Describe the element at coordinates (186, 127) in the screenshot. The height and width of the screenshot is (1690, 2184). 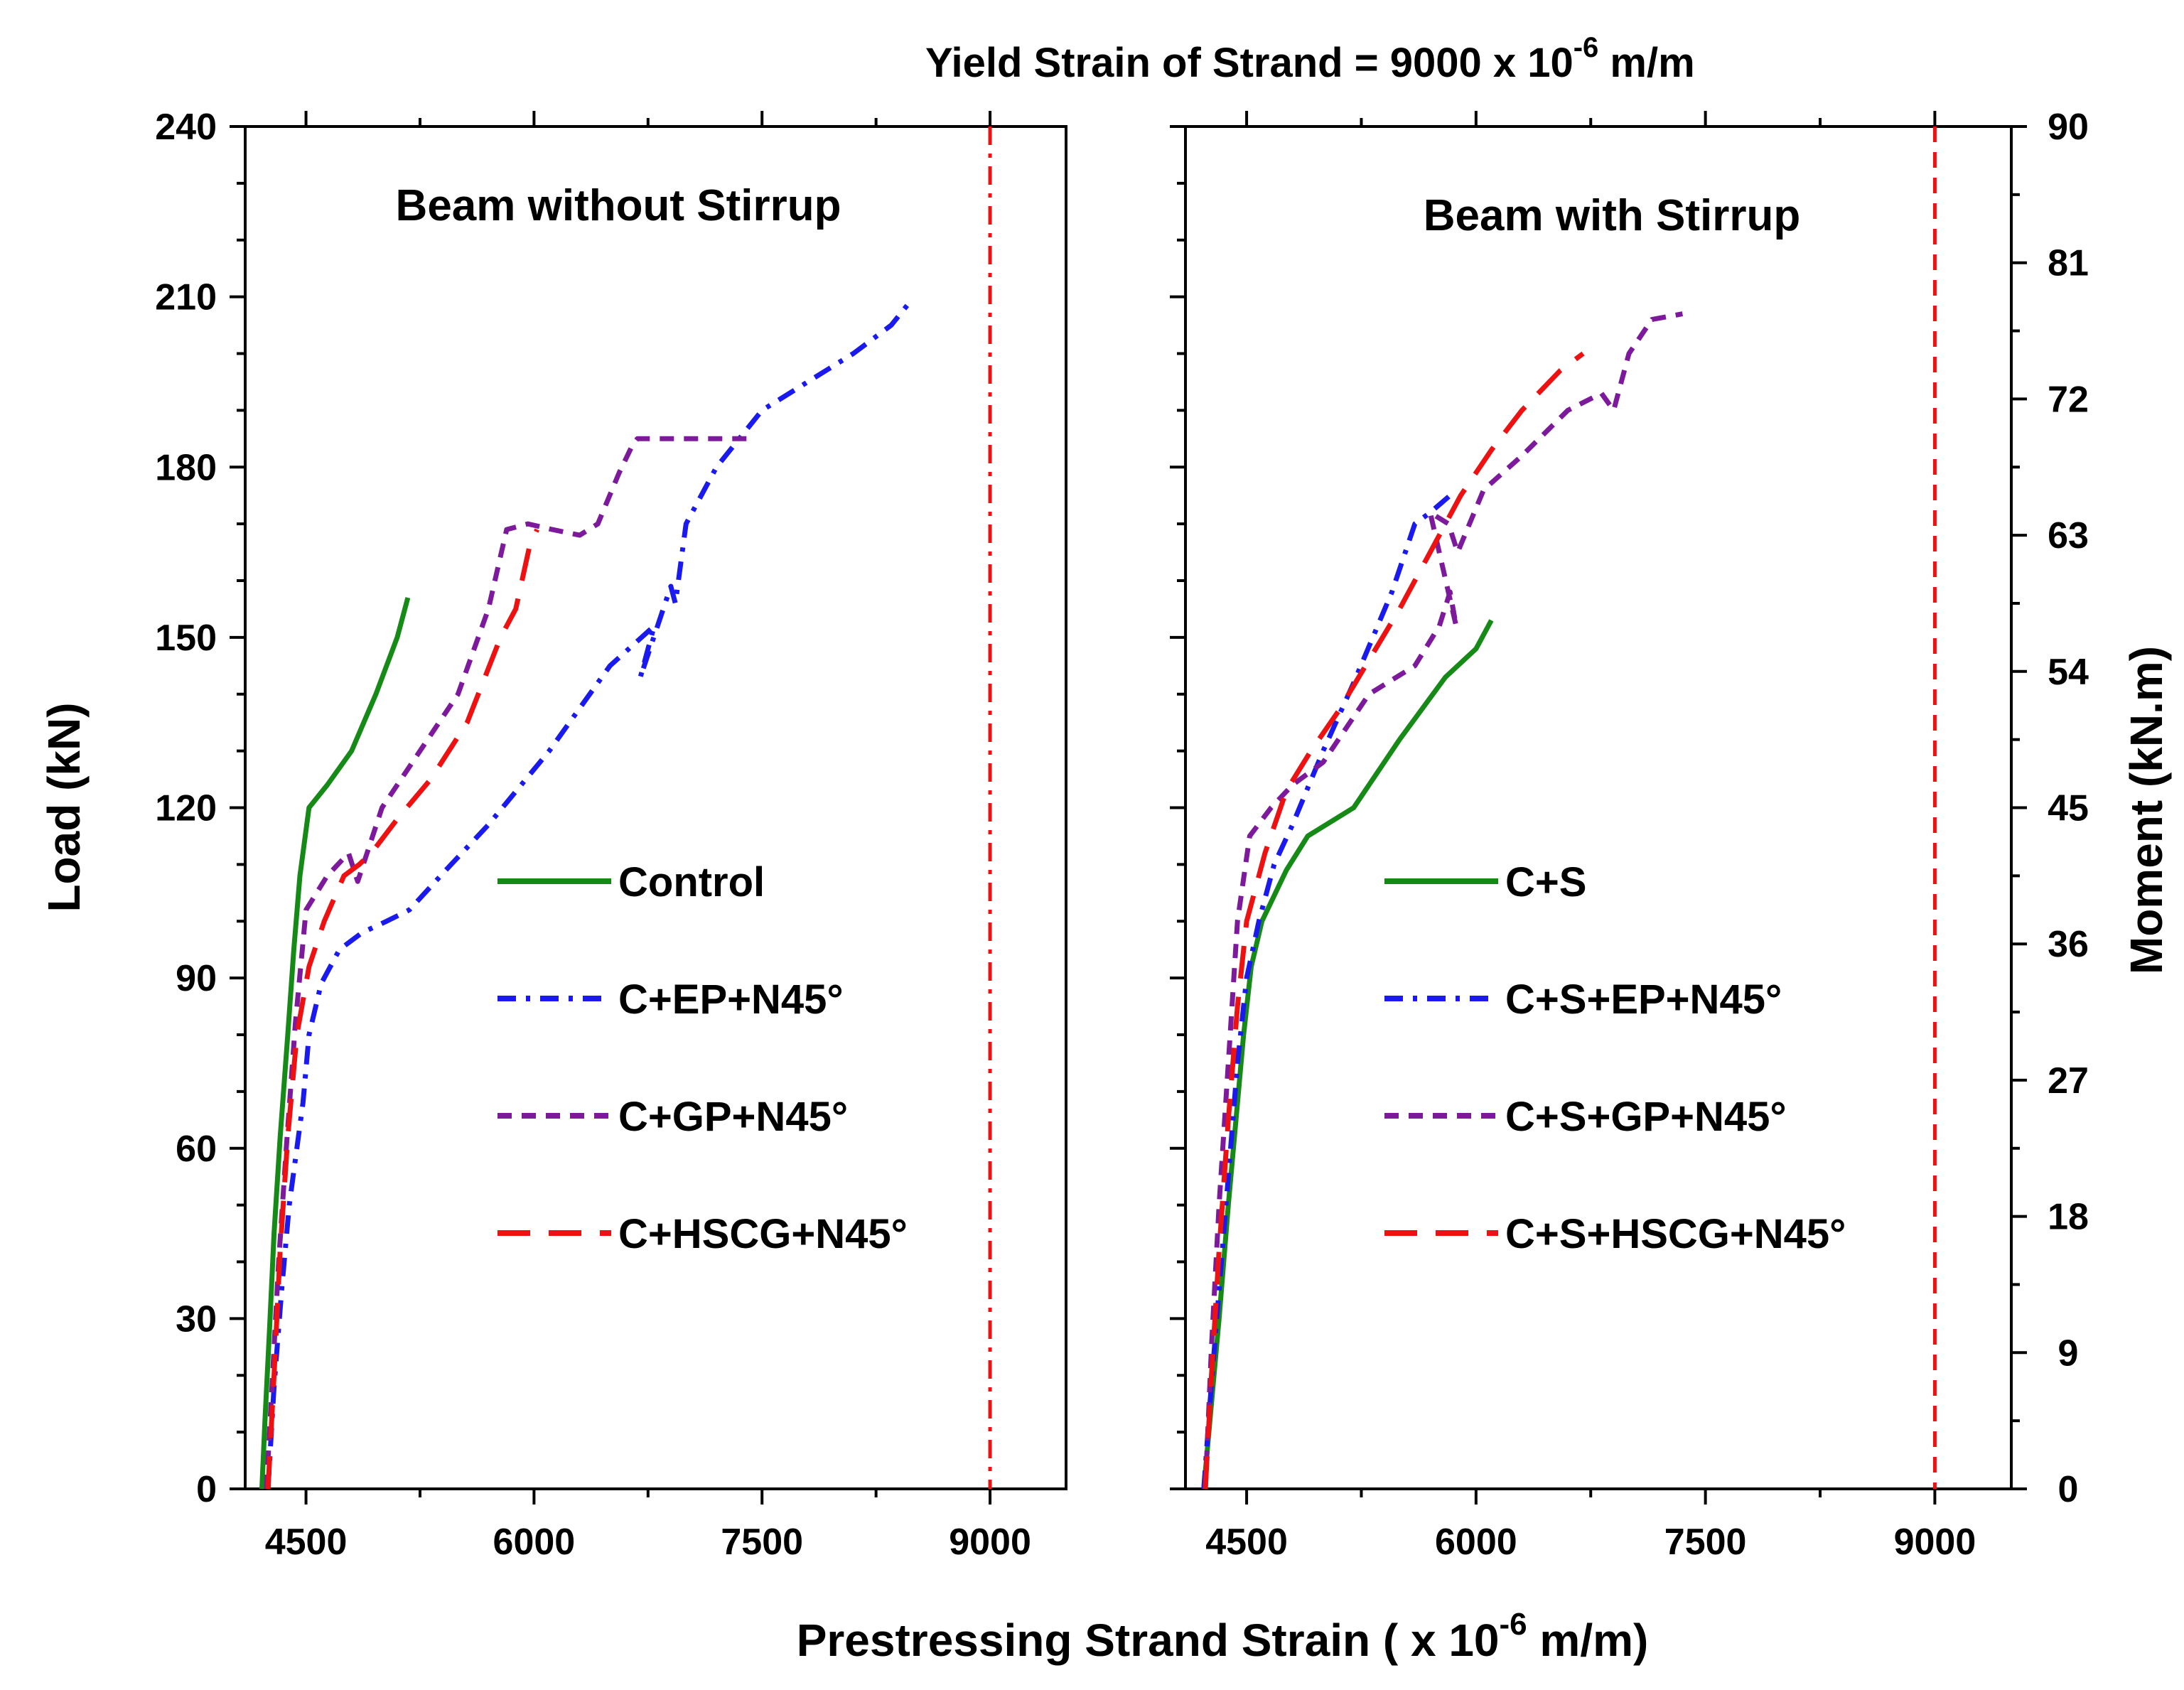
I see `y-tick-label: 240` at that location.